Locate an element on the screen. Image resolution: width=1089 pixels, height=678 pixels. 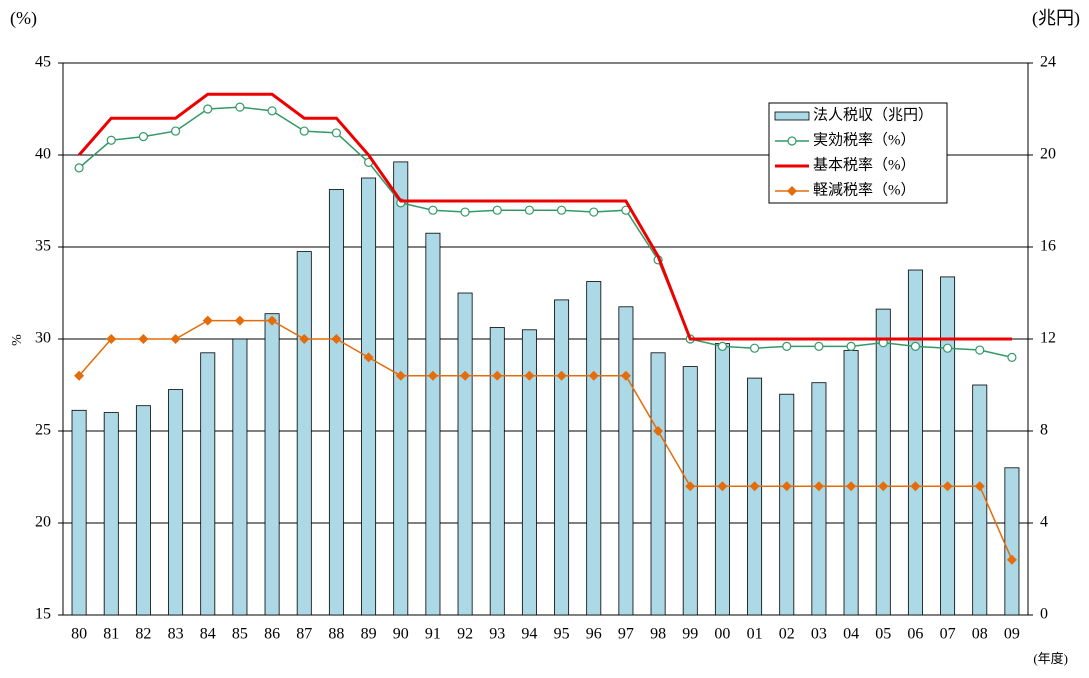
x-tick-label: 00 is located at coordinates (722, 634).